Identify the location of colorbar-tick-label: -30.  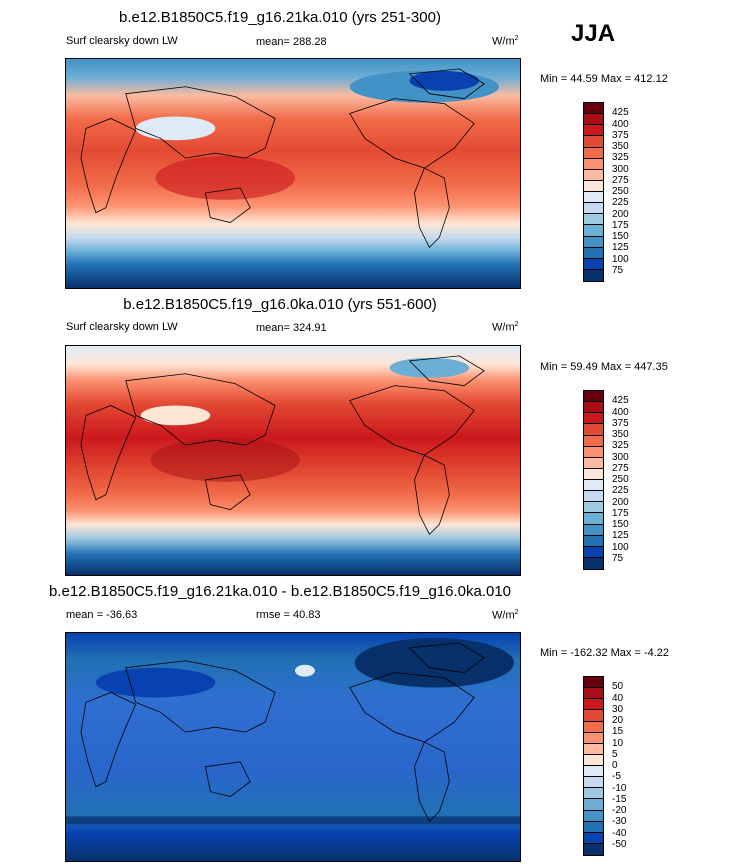
(619, 822).